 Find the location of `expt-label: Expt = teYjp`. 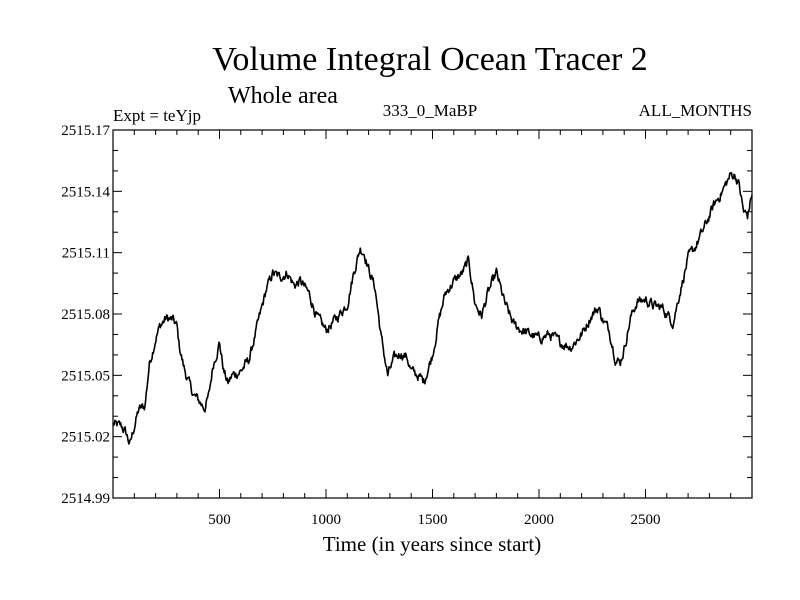

expt-label: Expt = teYjp is located at coordinates (157, 115).